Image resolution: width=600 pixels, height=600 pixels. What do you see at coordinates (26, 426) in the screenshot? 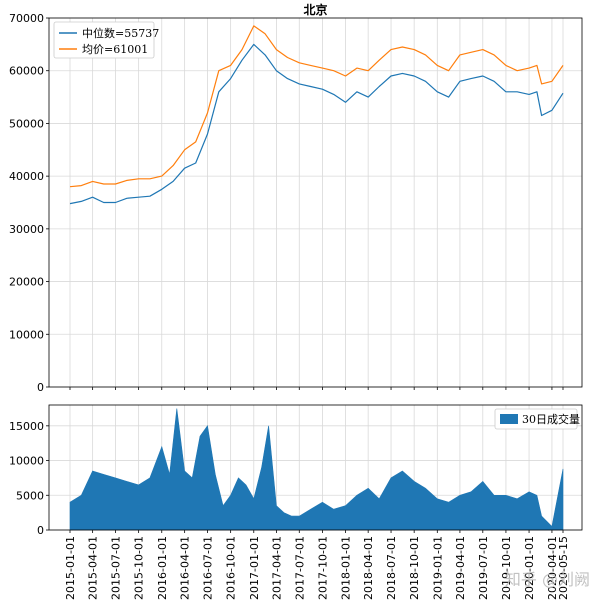
I see `bottom-y-tick-label: 15000` at bounding box center [26, 426].